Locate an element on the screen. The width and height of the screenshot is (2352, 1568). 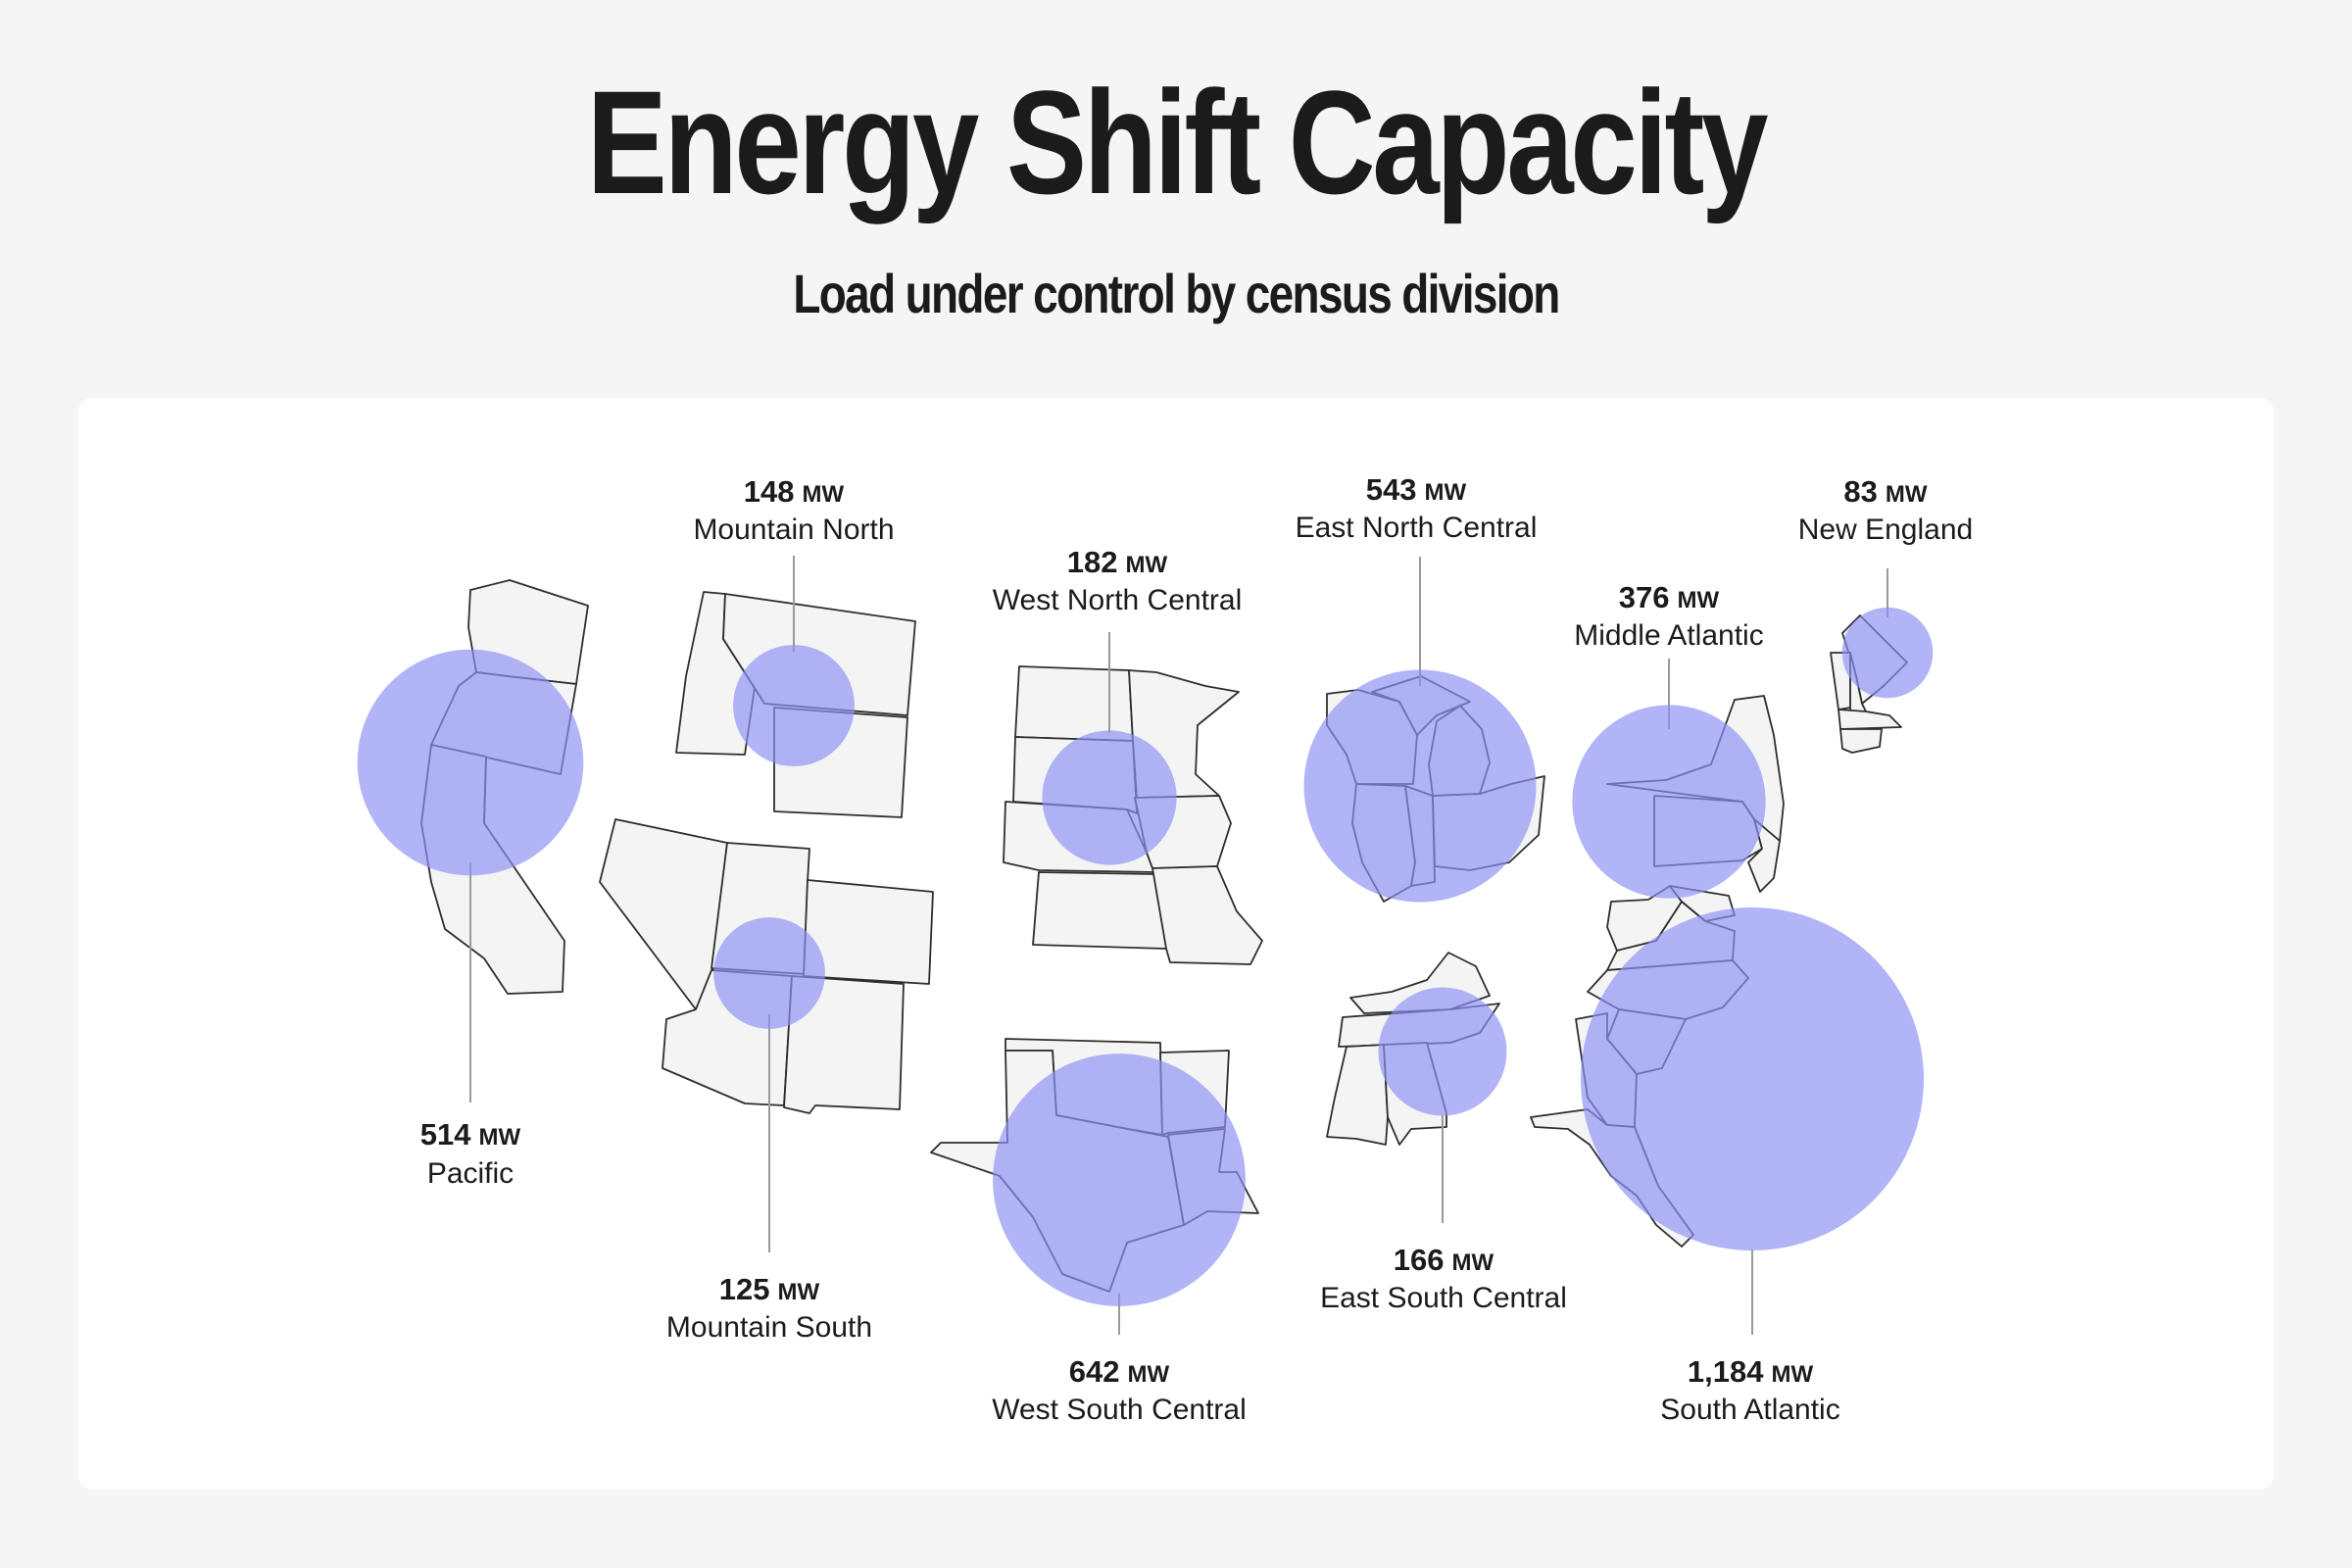
page-subtitle: Load under control by census division is located at coordinates (1176, 293).